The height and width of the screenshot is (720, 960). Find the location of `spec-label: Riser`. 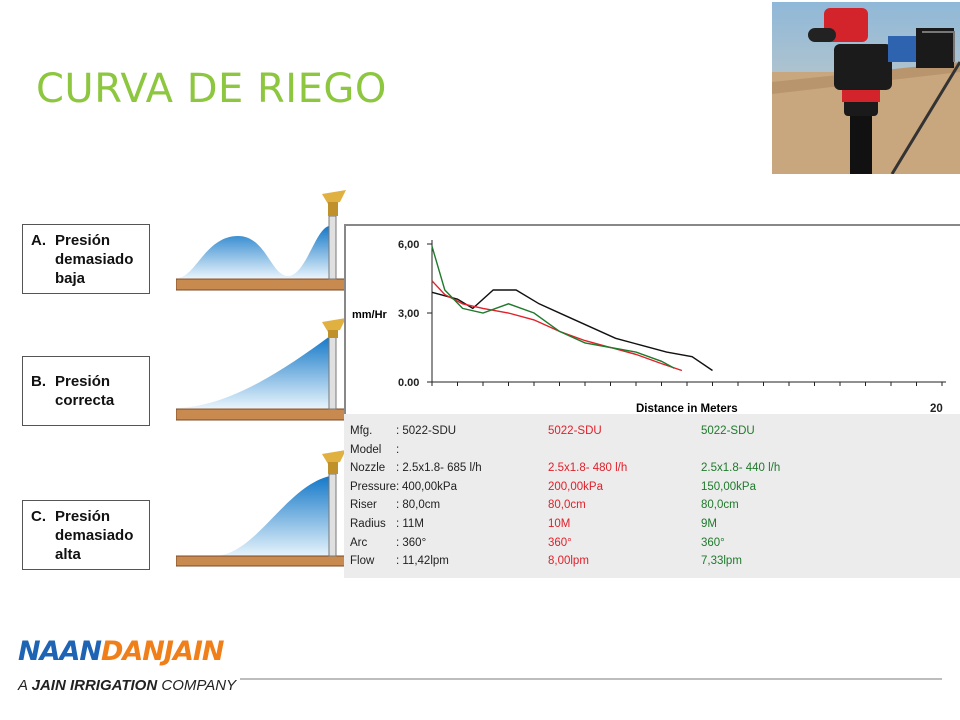

spec-label: Riser is located at coordinates (363, 505).